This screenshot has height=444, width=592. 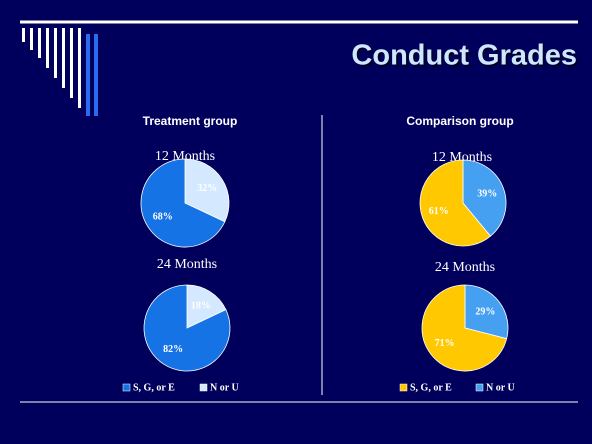 What do you see at coordinates (459, 121) in the screenshot?
I see `group-heading: Comparison group` at bounding box center [459, 121].